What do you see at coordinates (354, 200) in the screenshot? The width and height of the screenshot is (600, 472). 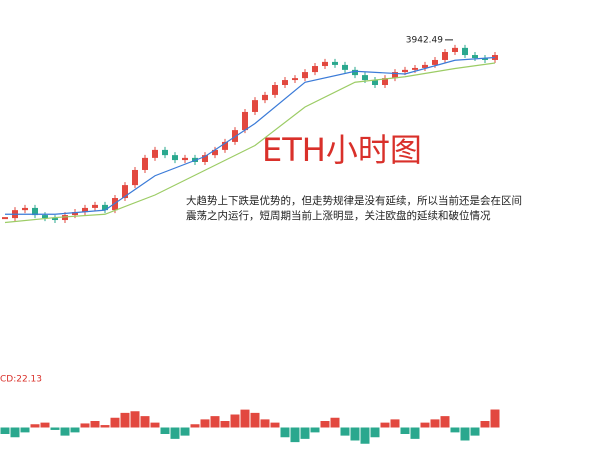 I see `annotation-line: 大趋势上下跌是优势的，但走势规律是没有延续，所以当前还是会在区间` at bounding box center [354, 200].